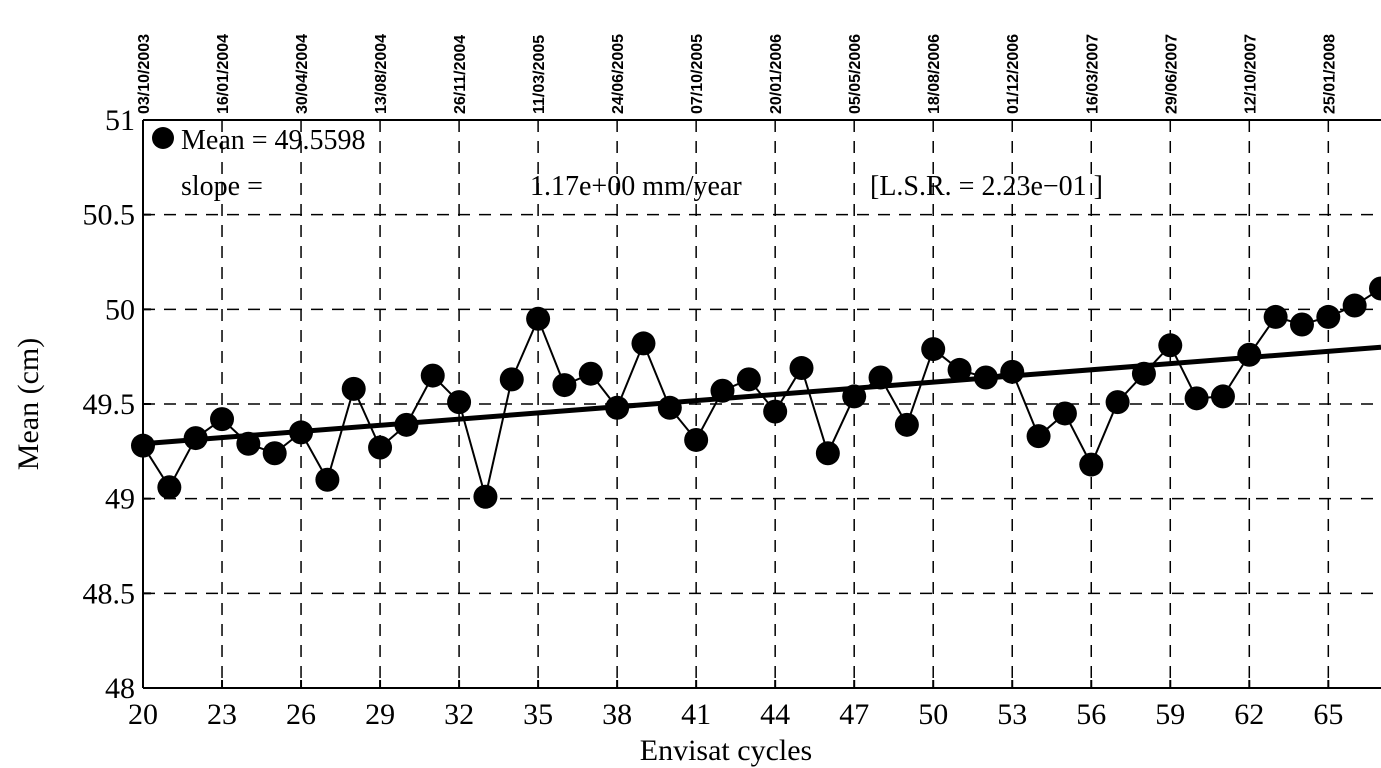 The width and height of the screenshot is (1381, 768). I want to click on top-date-label: 26/11/2004, so click(460, 74).